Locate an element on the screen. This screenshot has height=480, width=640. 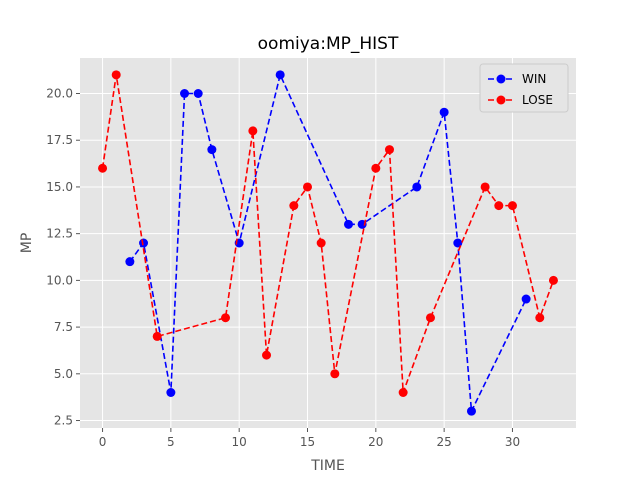
x-tick-label: 5 is located at coordinates (171, 442).